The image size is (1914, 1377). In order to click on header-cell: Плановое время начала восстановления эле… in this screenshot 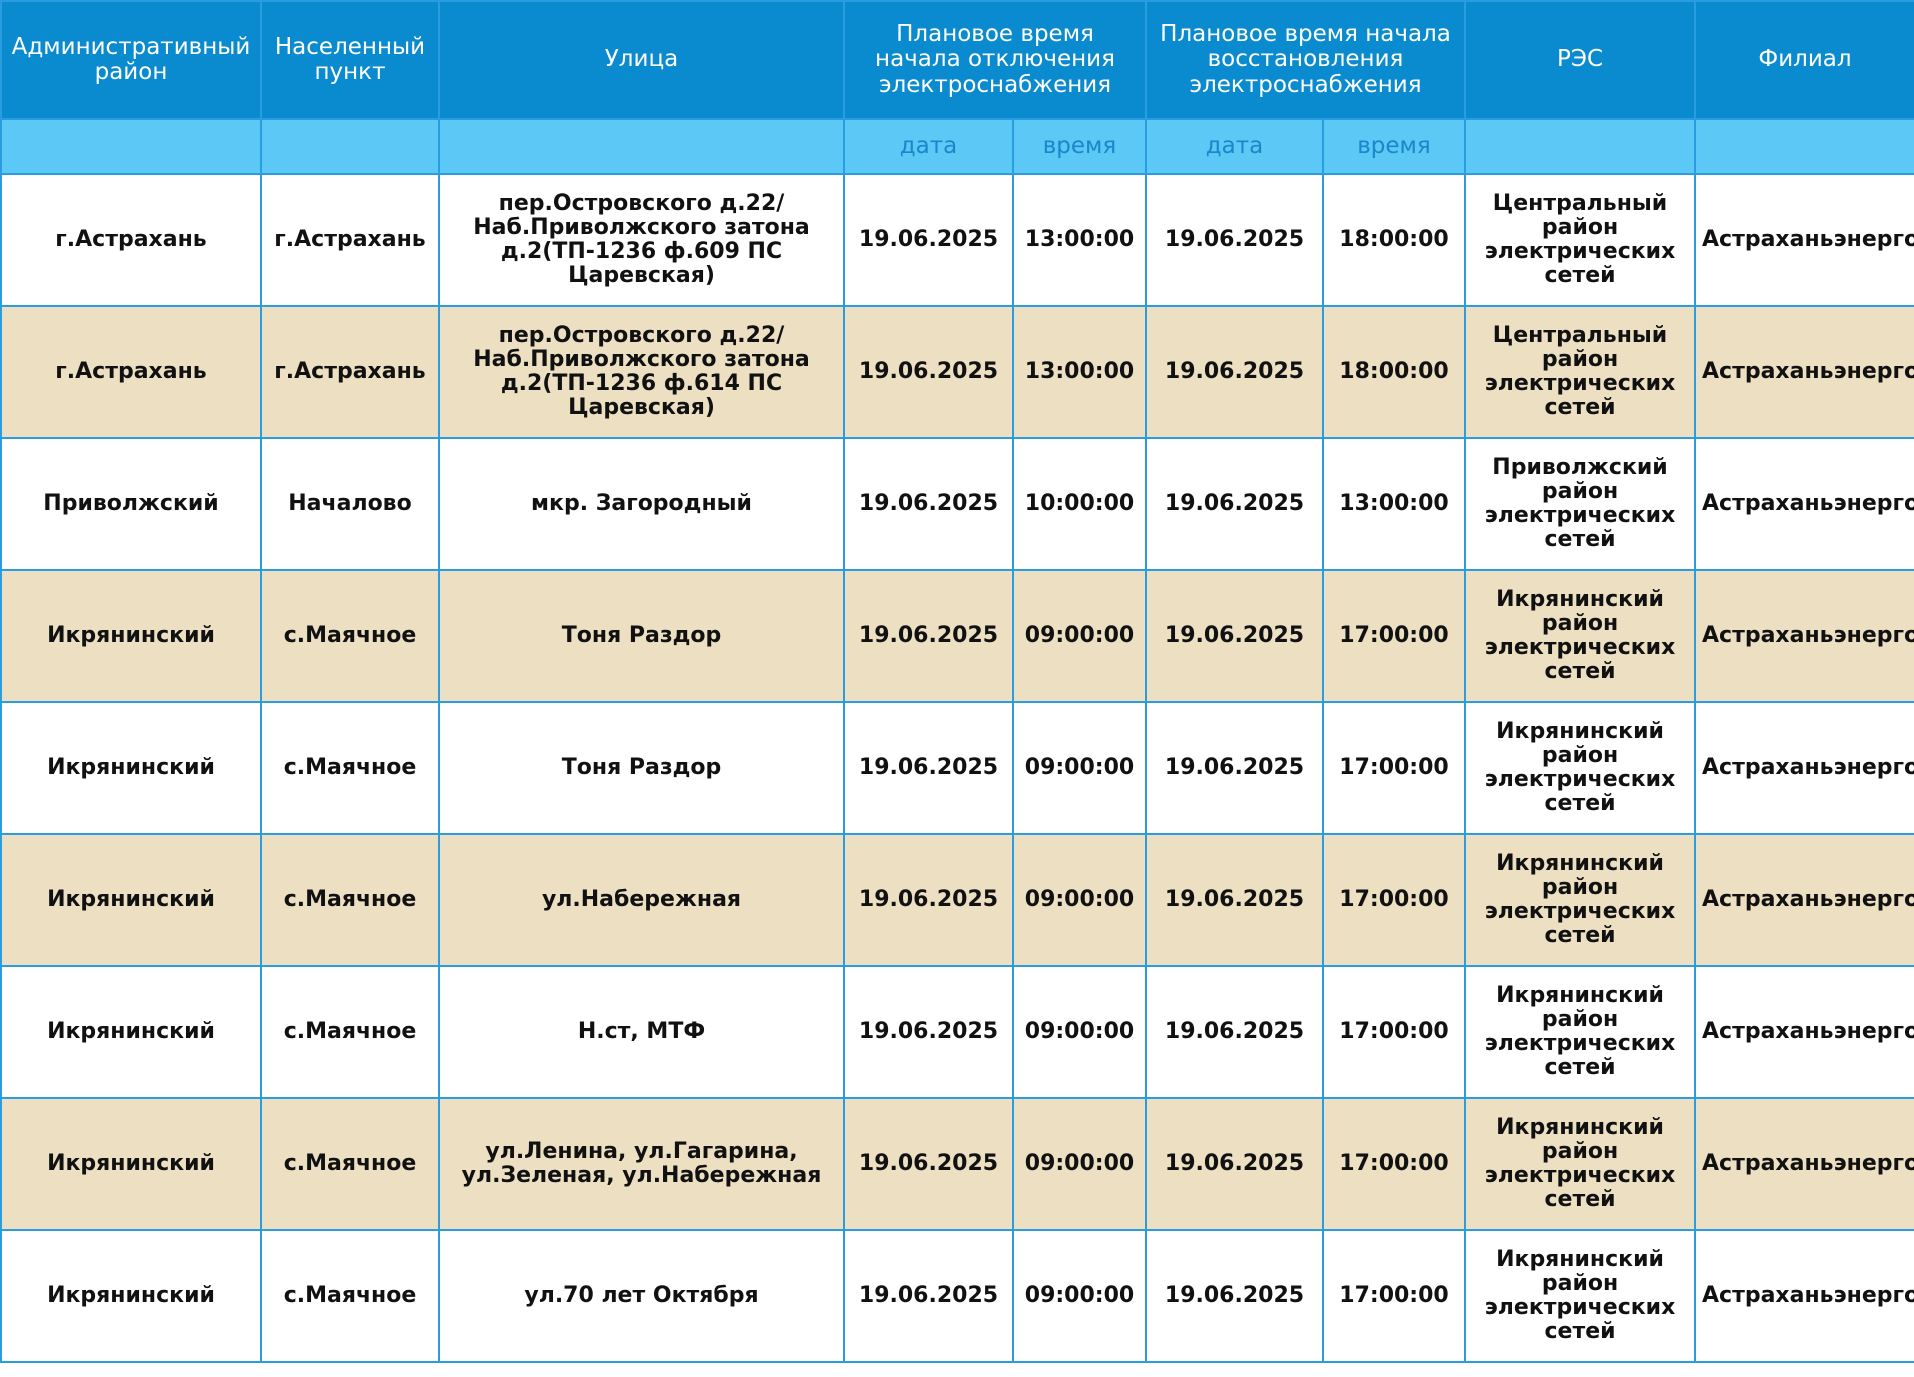, I will do `click(1305, 60)`.